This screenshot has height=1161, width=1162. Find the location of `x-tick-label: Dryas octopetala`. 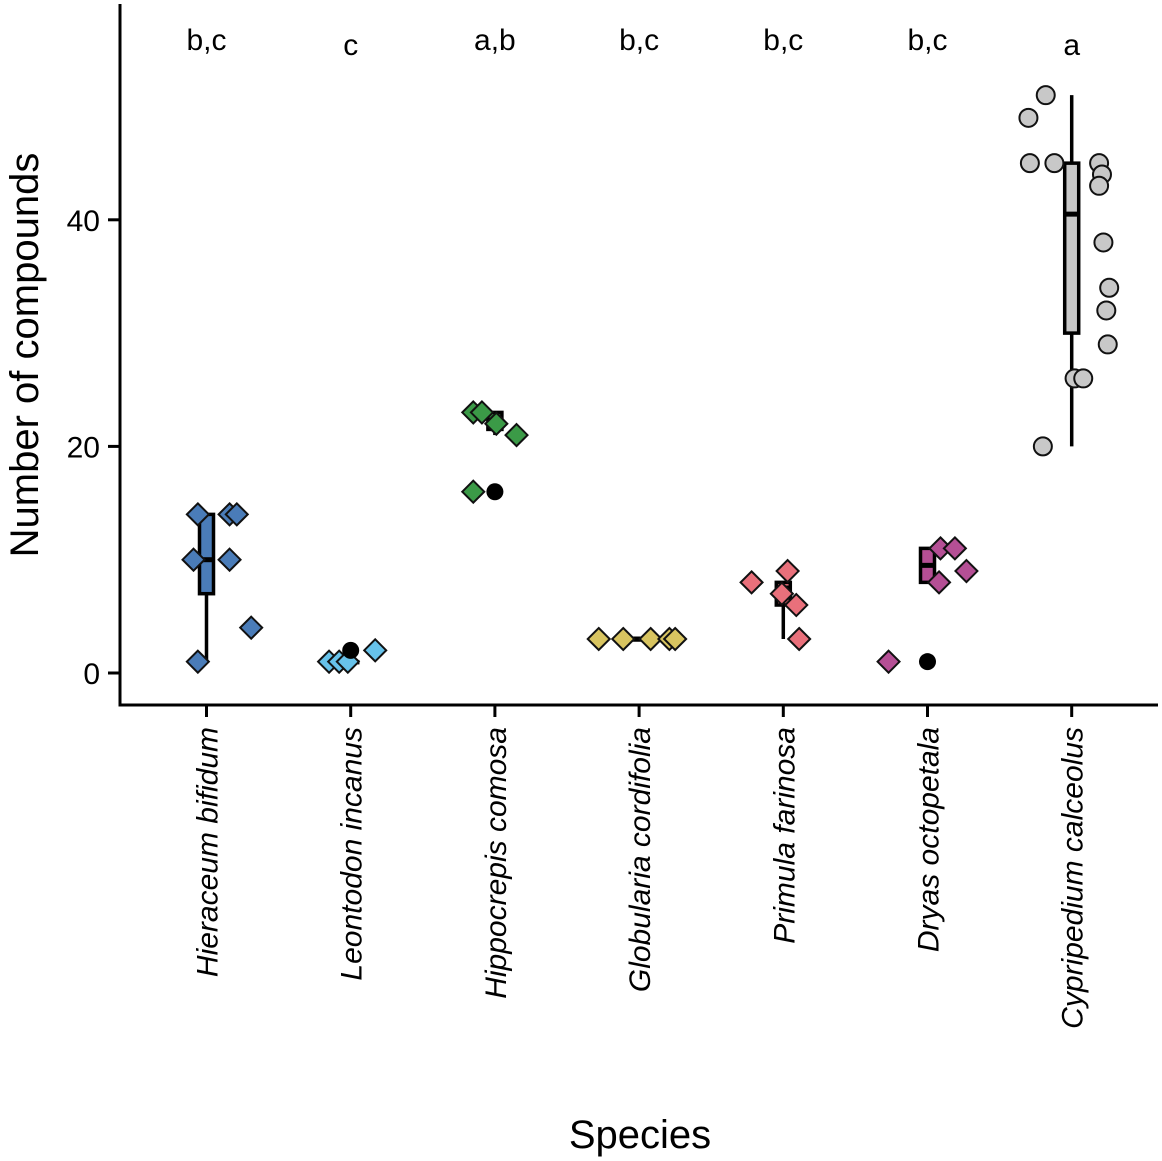

x-tick-label: Dryas octopetala is located at coordinates (929, 839).